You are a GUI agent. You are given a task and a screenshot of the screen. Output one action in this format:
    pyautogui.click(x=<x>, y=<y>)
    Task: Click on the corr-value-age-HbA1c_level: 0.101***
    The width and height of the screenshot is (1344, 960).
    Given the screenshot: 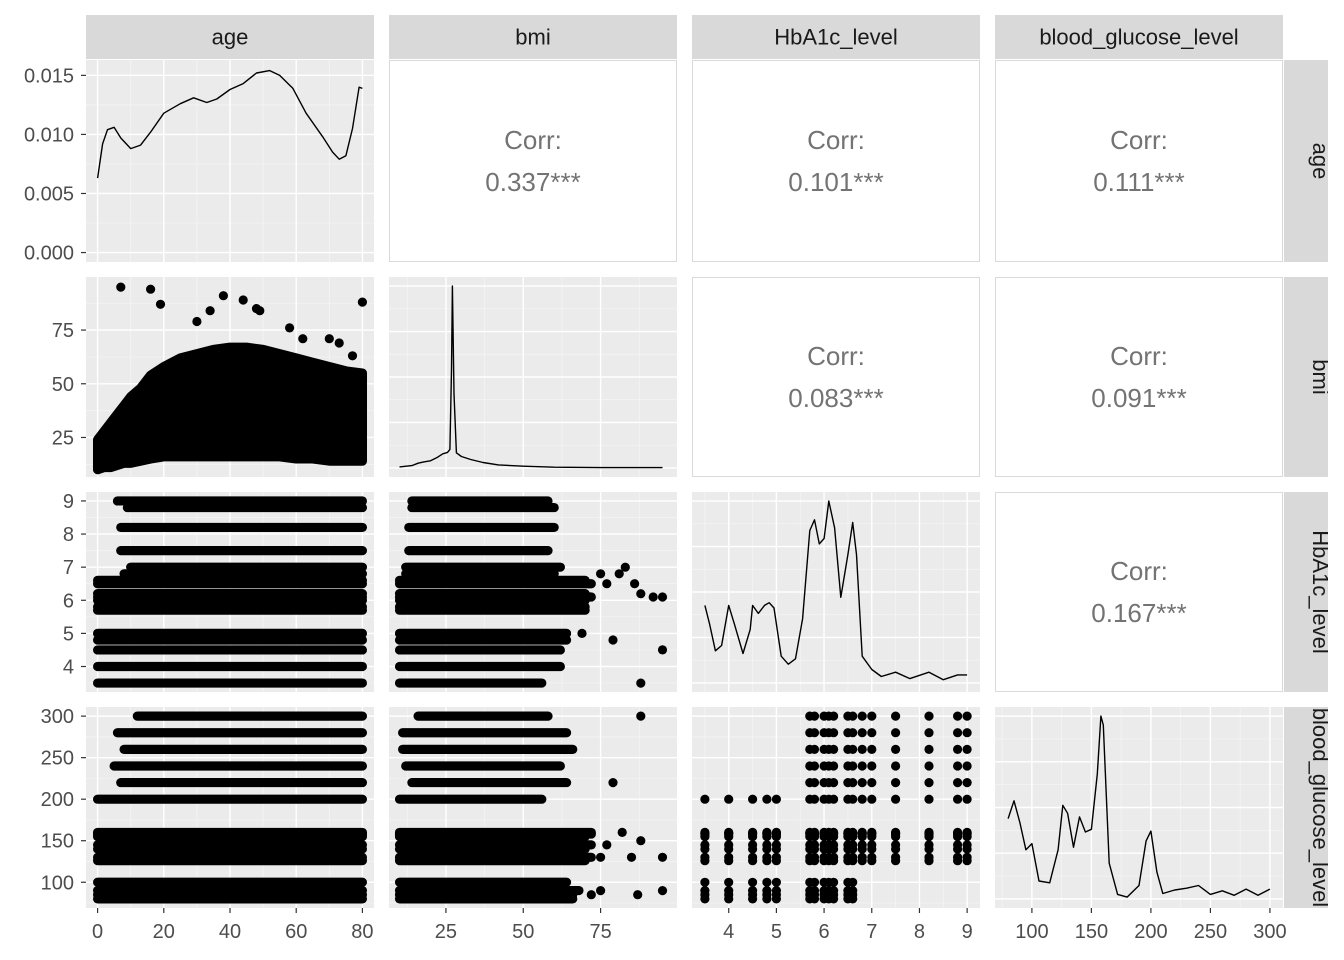 What is the action you would take?
    pyautogui.click(x=835, y=182)
    